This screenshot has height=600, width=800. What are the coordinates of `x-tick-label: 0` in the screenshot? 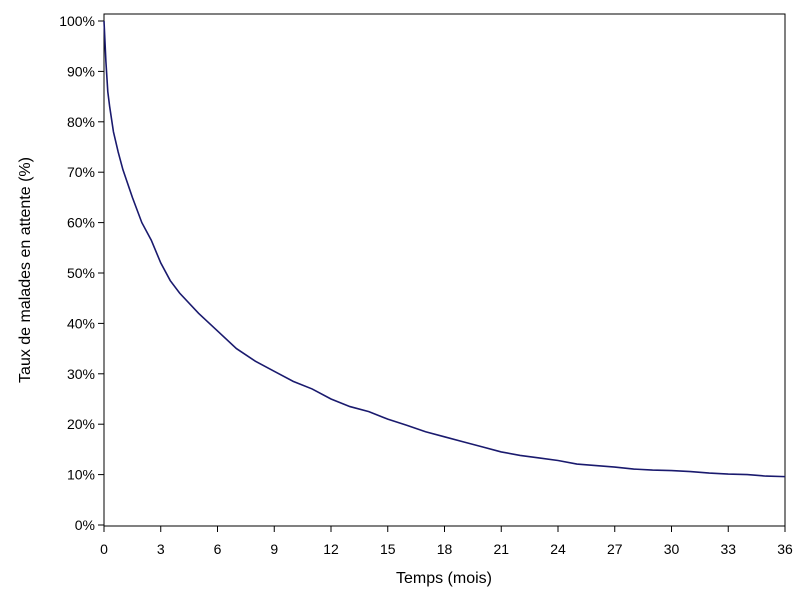 It's located at (104, 549).